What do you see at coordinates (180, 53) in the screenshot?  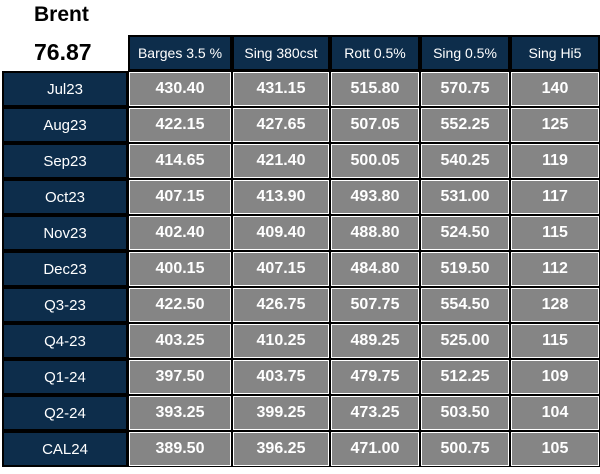 I see `column-header: Barges 3.5 %` at bounding box center [180, 53].